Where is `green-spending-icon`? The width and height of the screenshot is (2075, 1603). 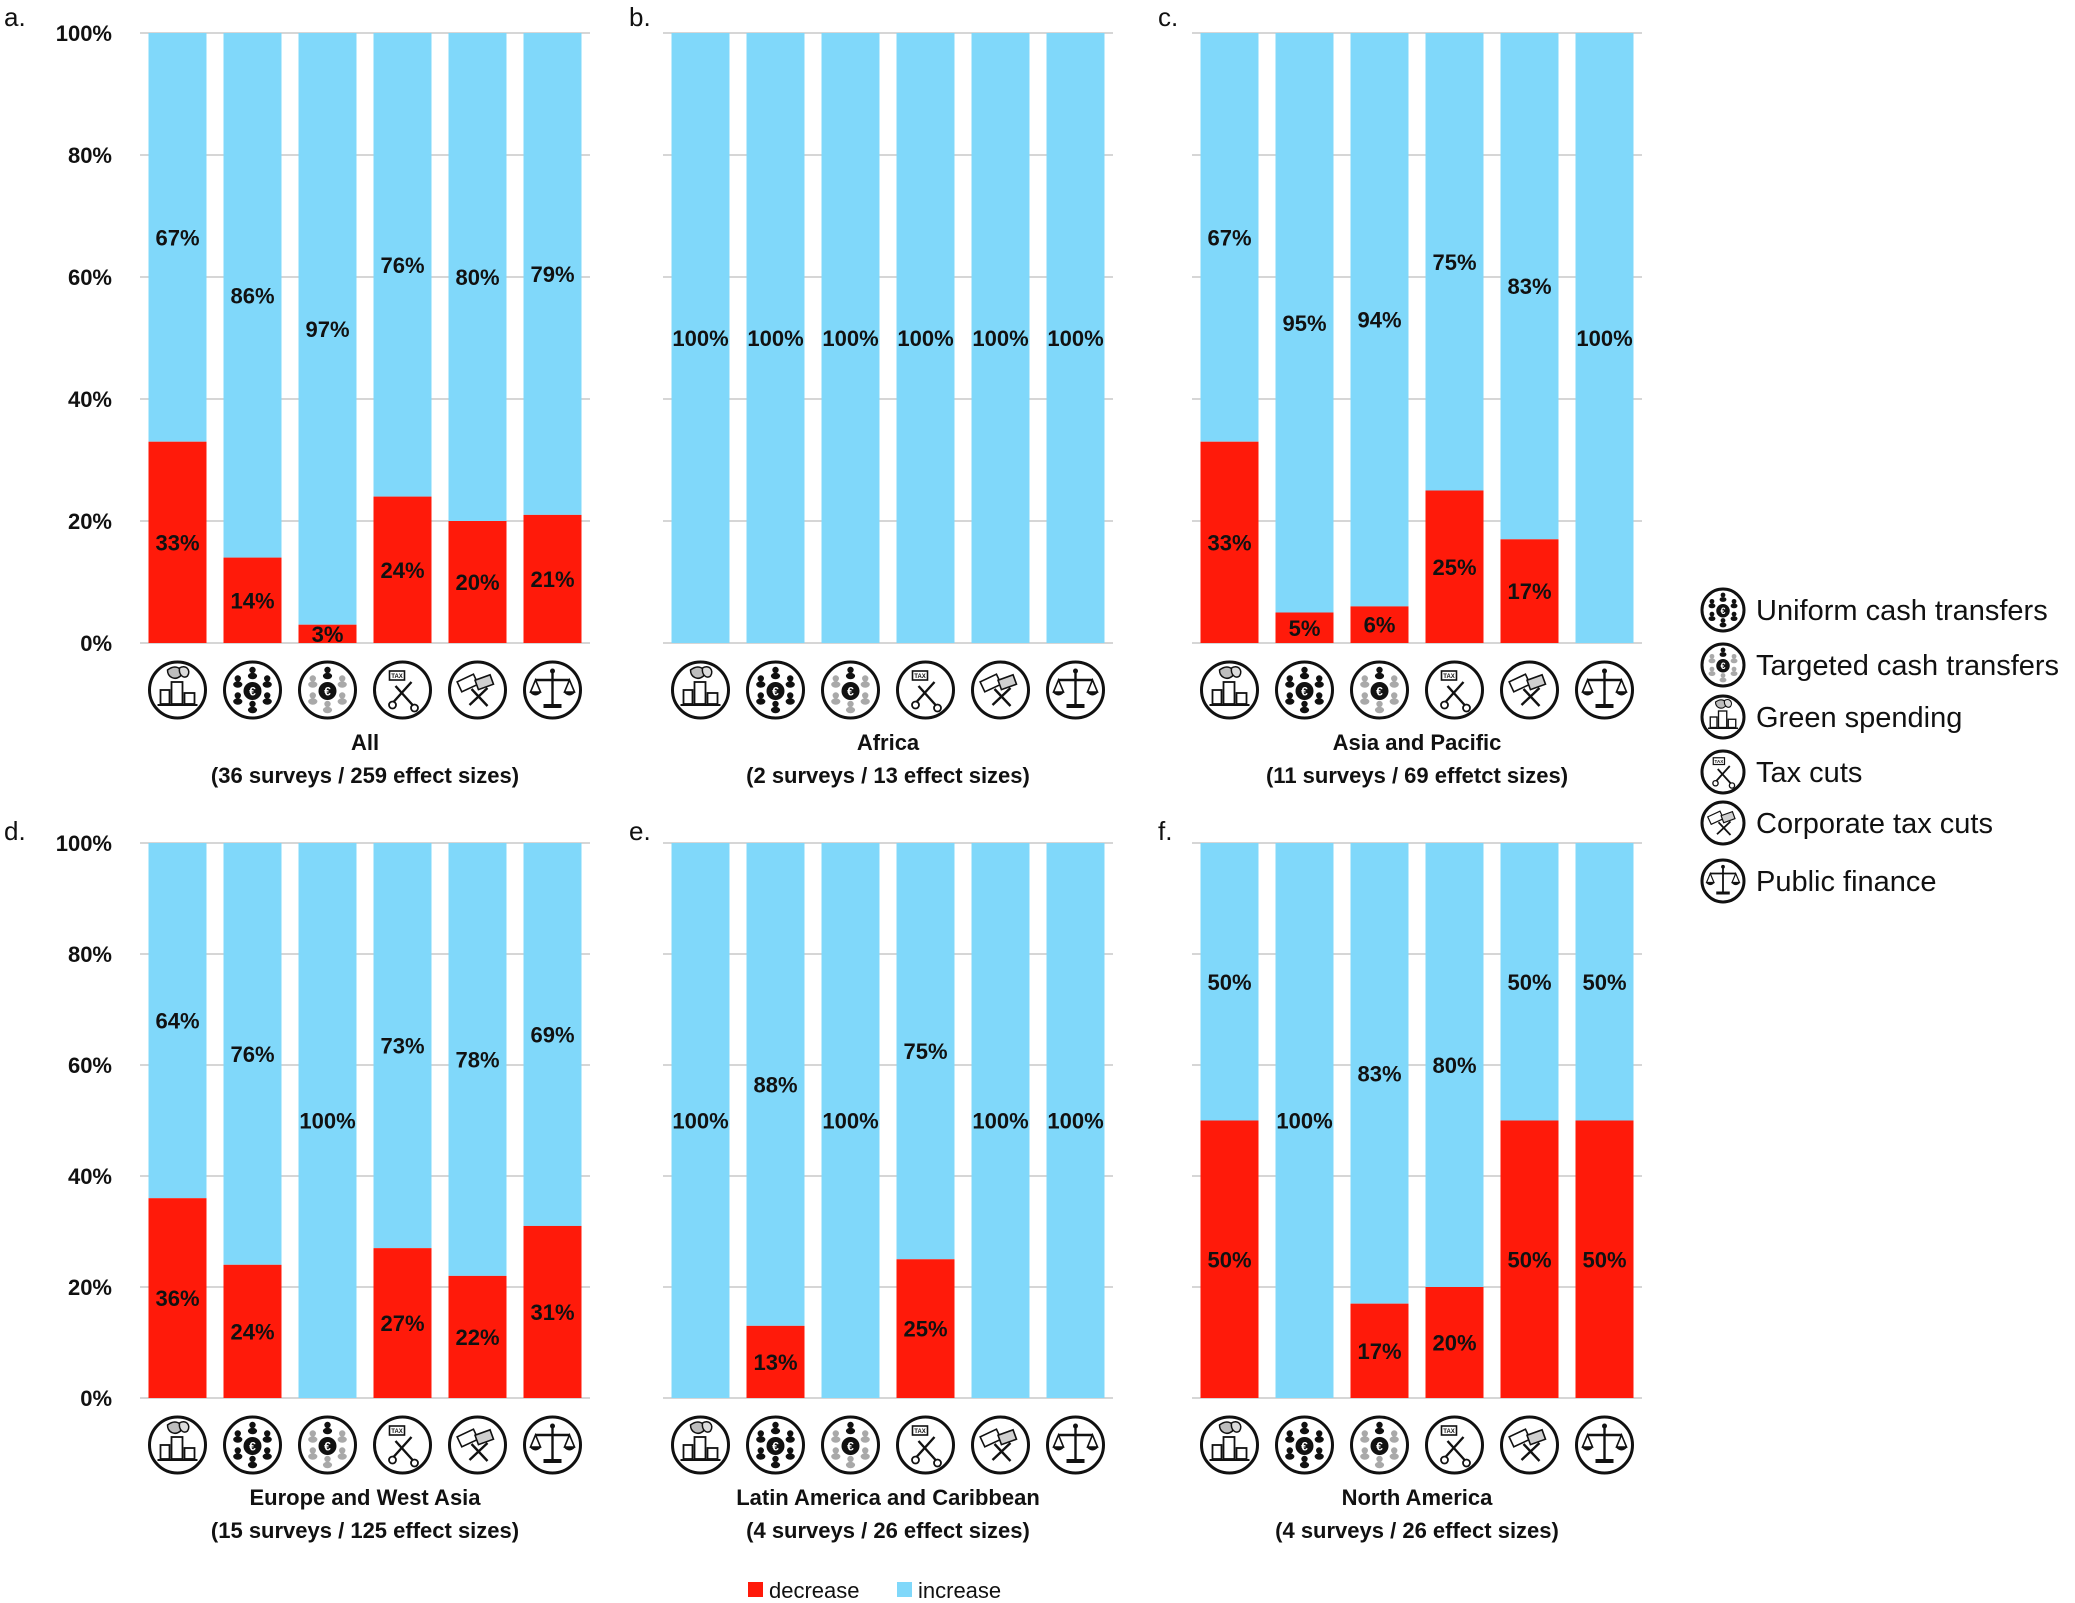
green-spending-icon is located at coordinates (1723, 717).